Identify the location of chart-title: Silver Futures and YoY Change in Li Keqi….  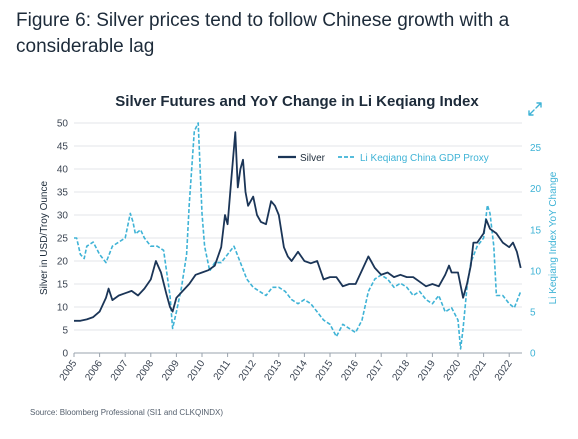
(297, 101).